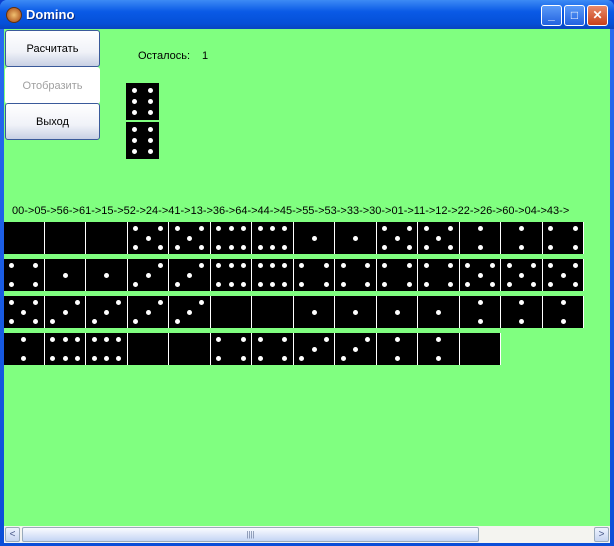 The width and height of the screenshot is (614, 546). What do you see at coordinates (205, 56) in the screenshot?
I see `remaining-value: 1` at bounding box center [205, 56].